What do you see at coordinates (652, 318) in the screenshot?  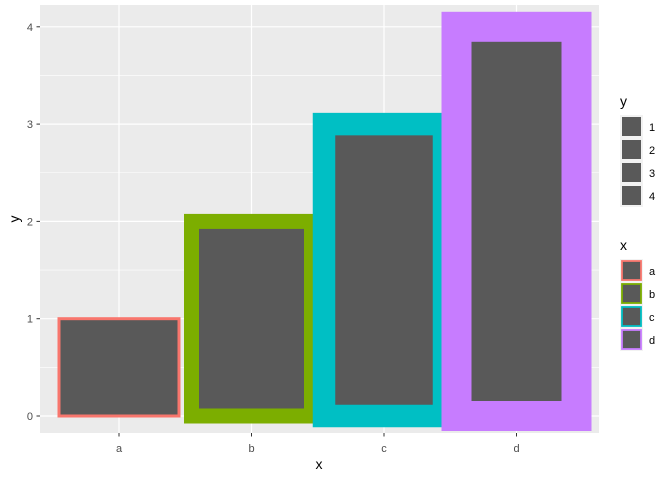 I see `legend-label: c` at bounding box center [652, 318].